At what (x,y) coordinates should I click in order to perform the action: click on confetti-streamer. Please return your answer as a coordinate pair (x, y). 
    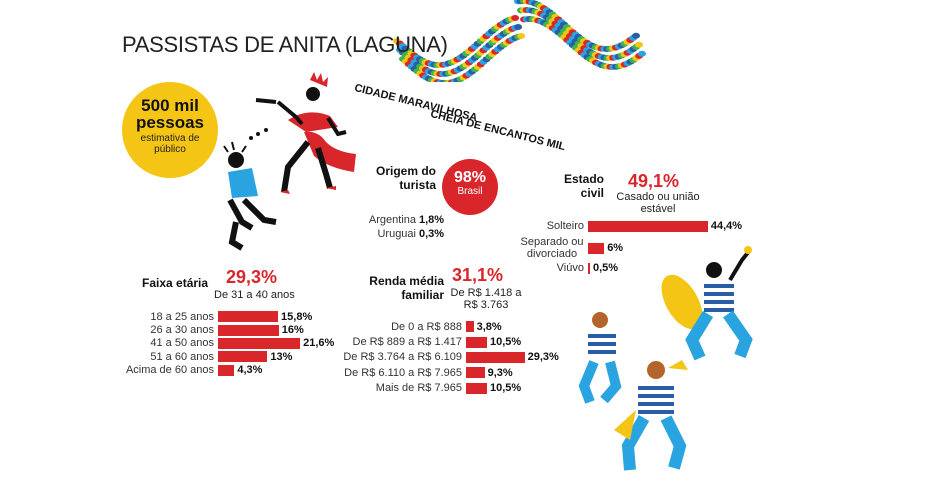
    Looking at the image, I should click on (519, 41).